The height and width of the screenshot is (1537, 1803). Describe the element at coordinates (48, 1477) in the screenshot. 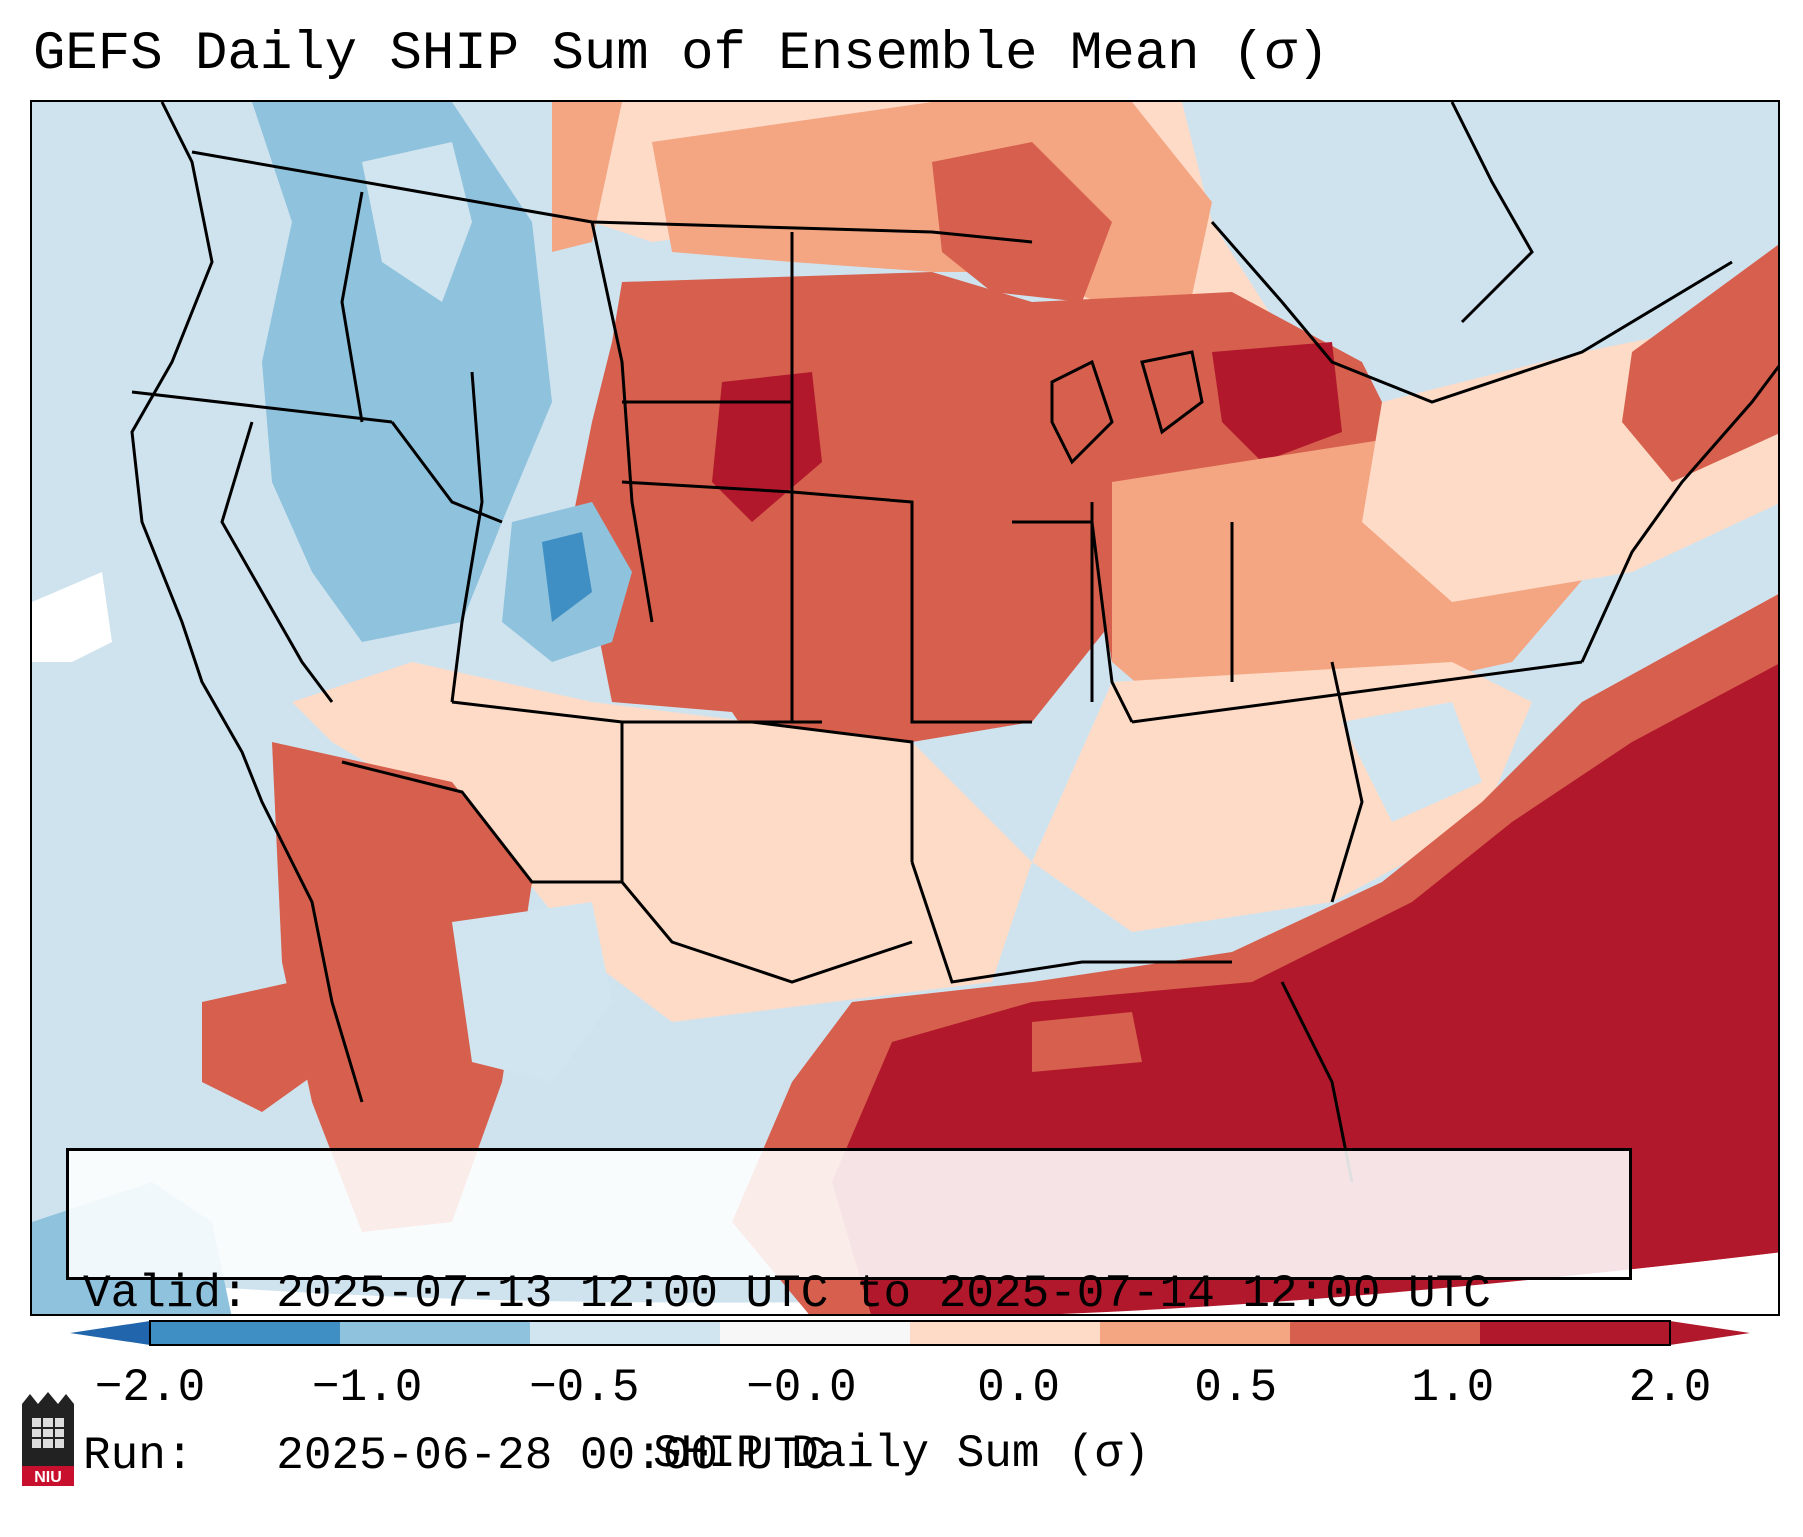

I see `svg-text: NIU` at that location.